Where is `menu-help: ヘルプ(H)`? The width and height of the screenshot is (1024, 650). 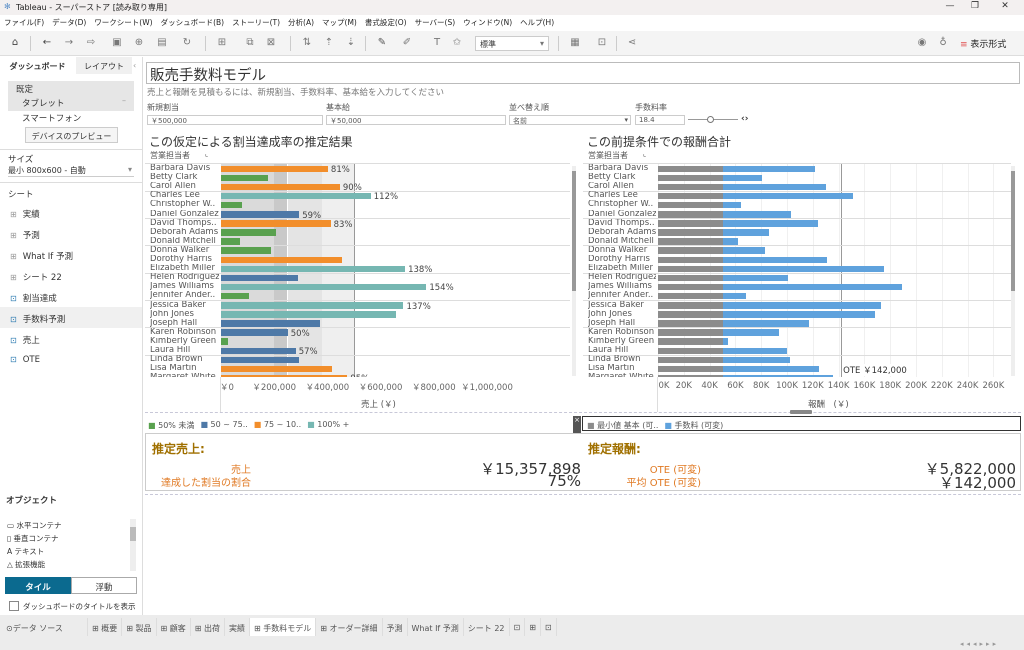
menu-help: ヘルプ(H) is located at coordinates (537, 22).